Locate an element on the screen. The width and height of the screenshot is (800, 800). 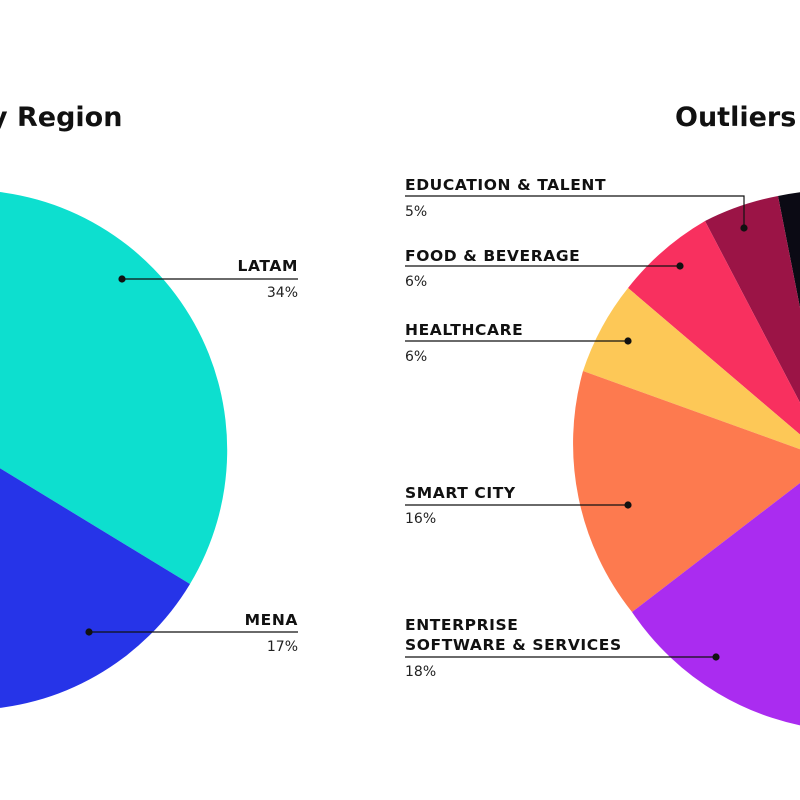
pie-slice-enterprise-software is located at coordinates (716, 604).